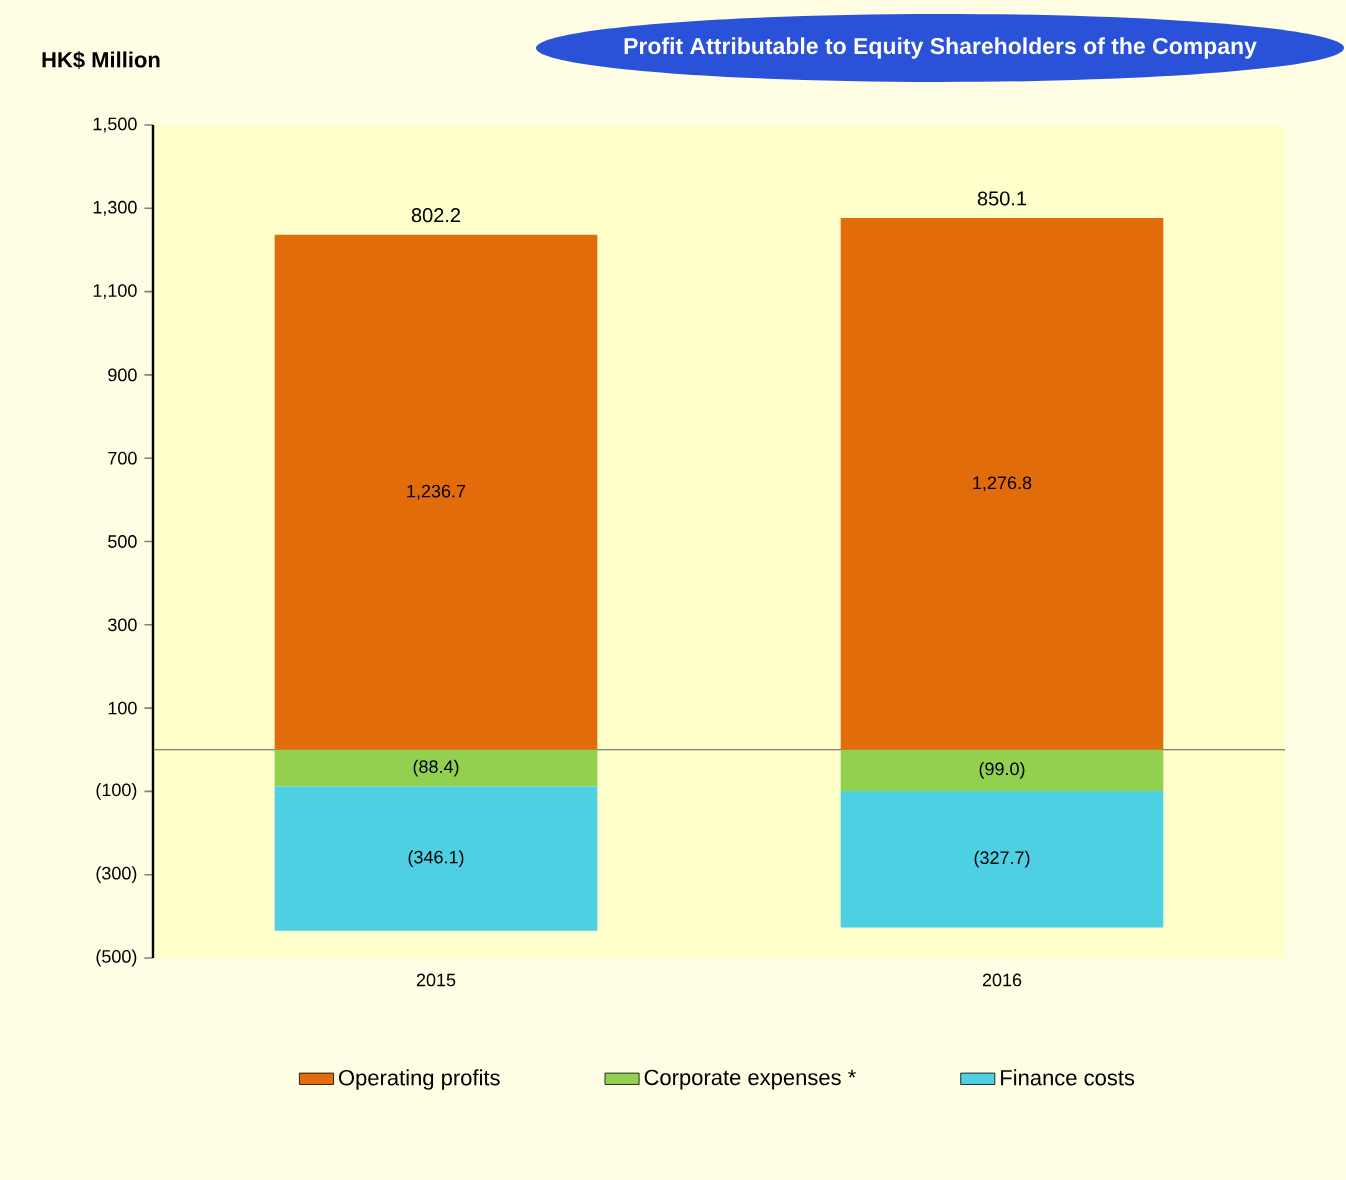  I want to click on y-tick-label: (100), so click(116, 791).